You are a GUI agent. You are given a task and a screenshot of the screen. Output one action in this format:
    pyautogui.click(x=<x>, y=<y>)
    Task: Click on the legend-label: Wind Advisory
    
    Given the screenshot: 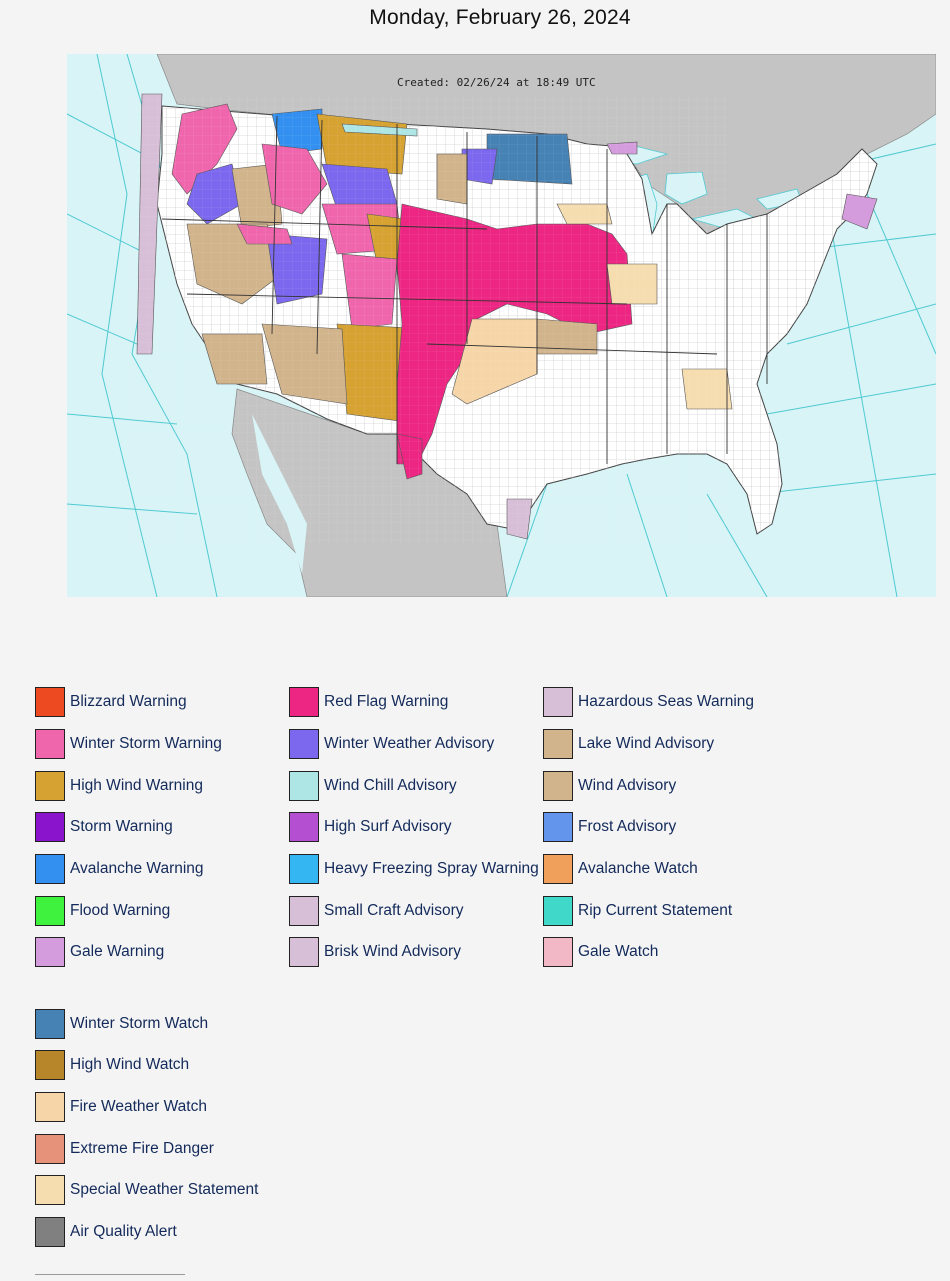 What is the action you would take?
    pyautogui.click(x=627, y=785)
    